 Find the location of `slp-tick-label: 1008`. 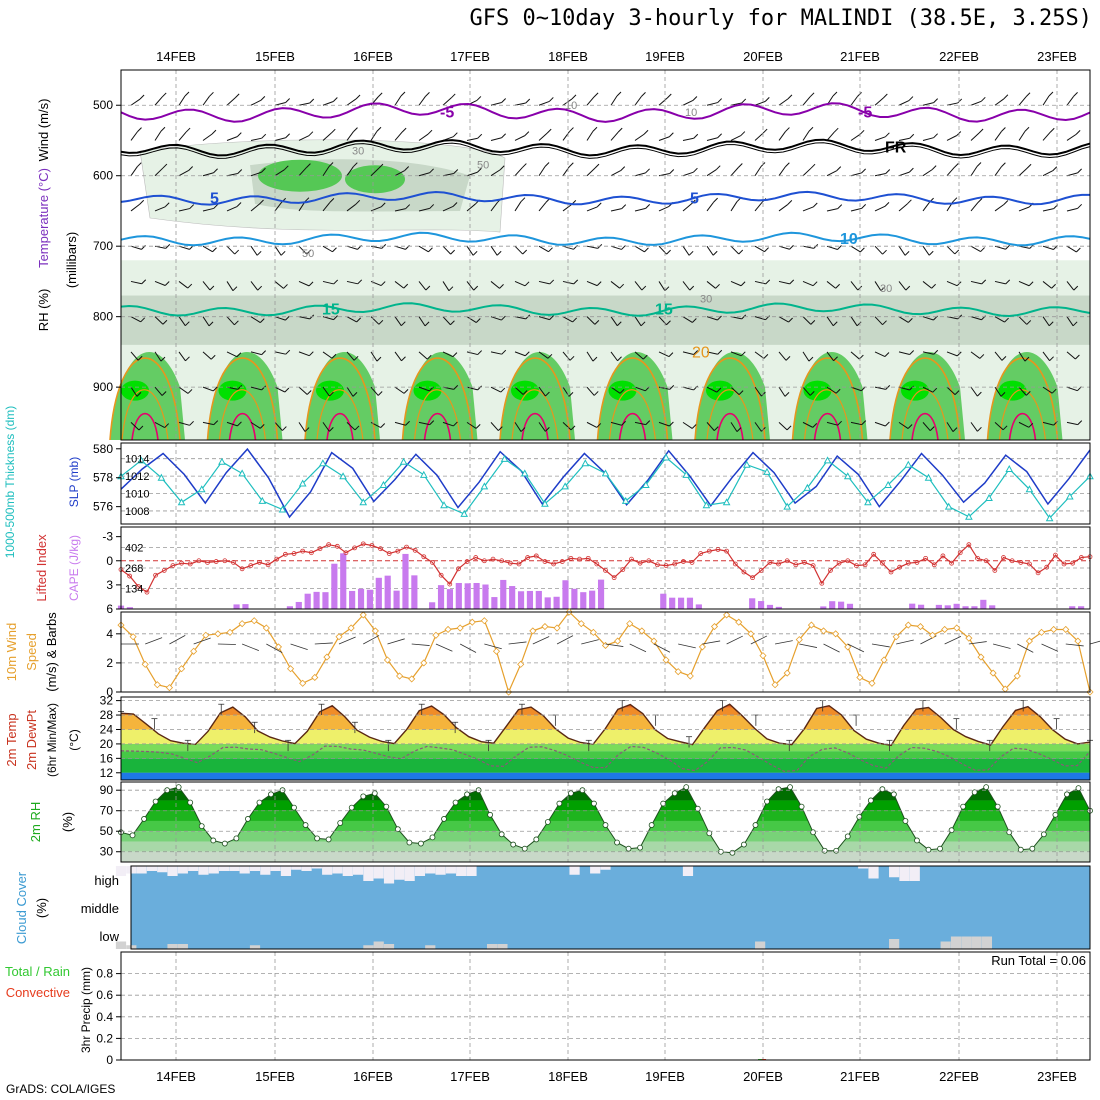

slp-tick-label: 1008 is located at coordinates (137, 512).